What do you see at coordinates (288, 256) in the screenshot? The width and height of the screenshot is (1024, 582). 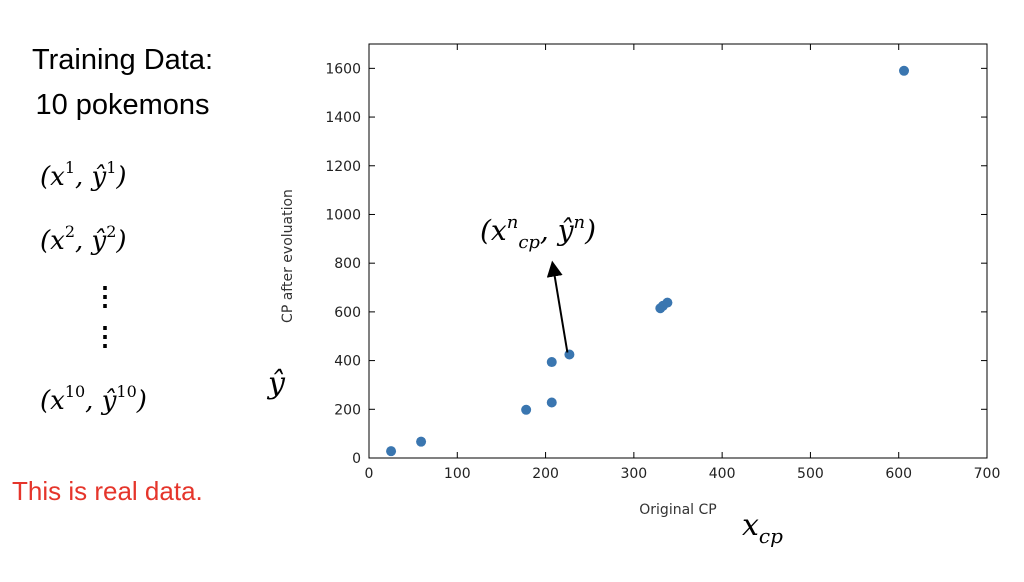 I see `y-axis-title: CP after evoluation` at bounding box center [288, 256].